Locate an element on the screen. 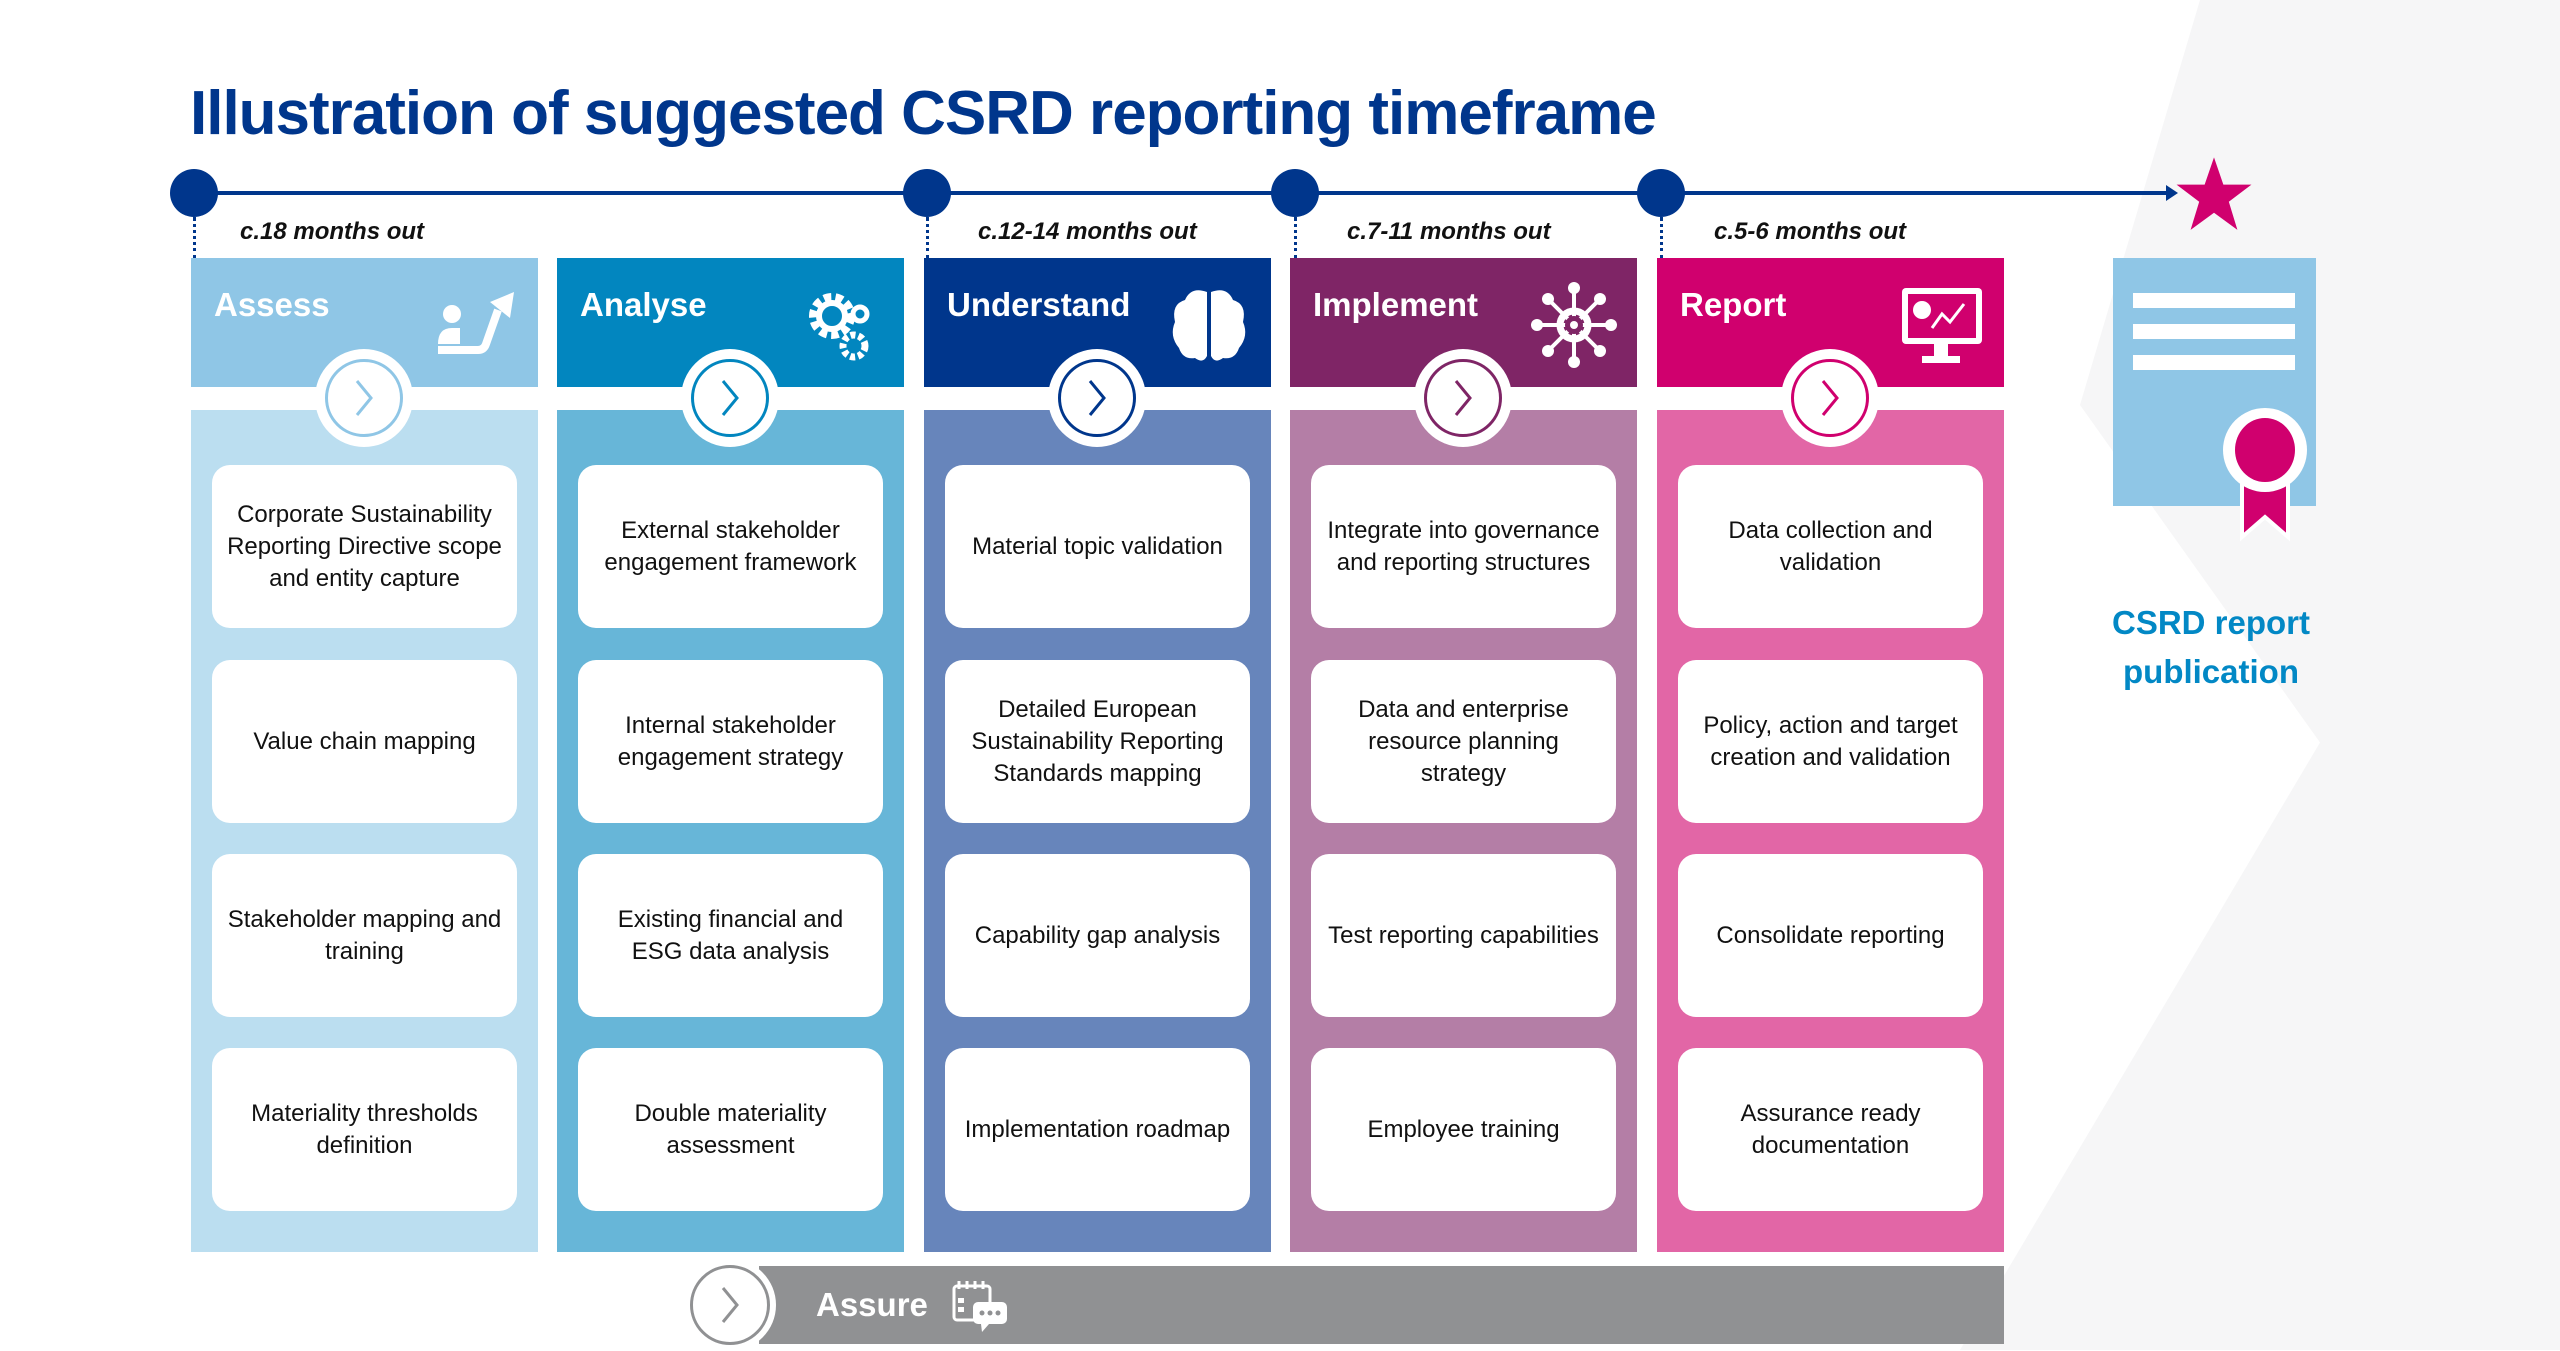  task-card: Internal stakeholder engagement strategy is located at coordinates (730, 741).